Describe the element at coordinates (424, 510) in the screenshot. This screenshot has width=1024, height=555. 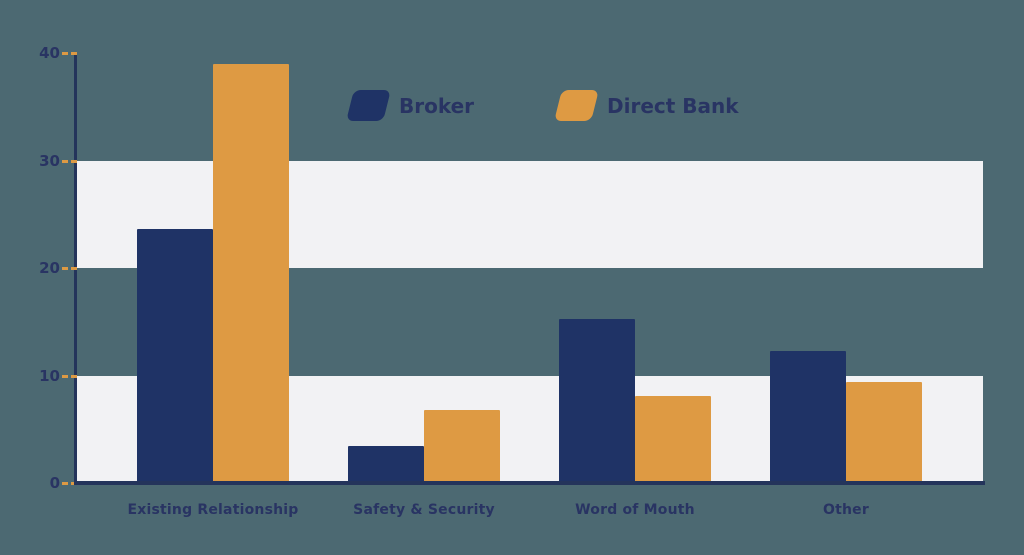
I see `category-label-safety-security: Safety & Security` at that location.